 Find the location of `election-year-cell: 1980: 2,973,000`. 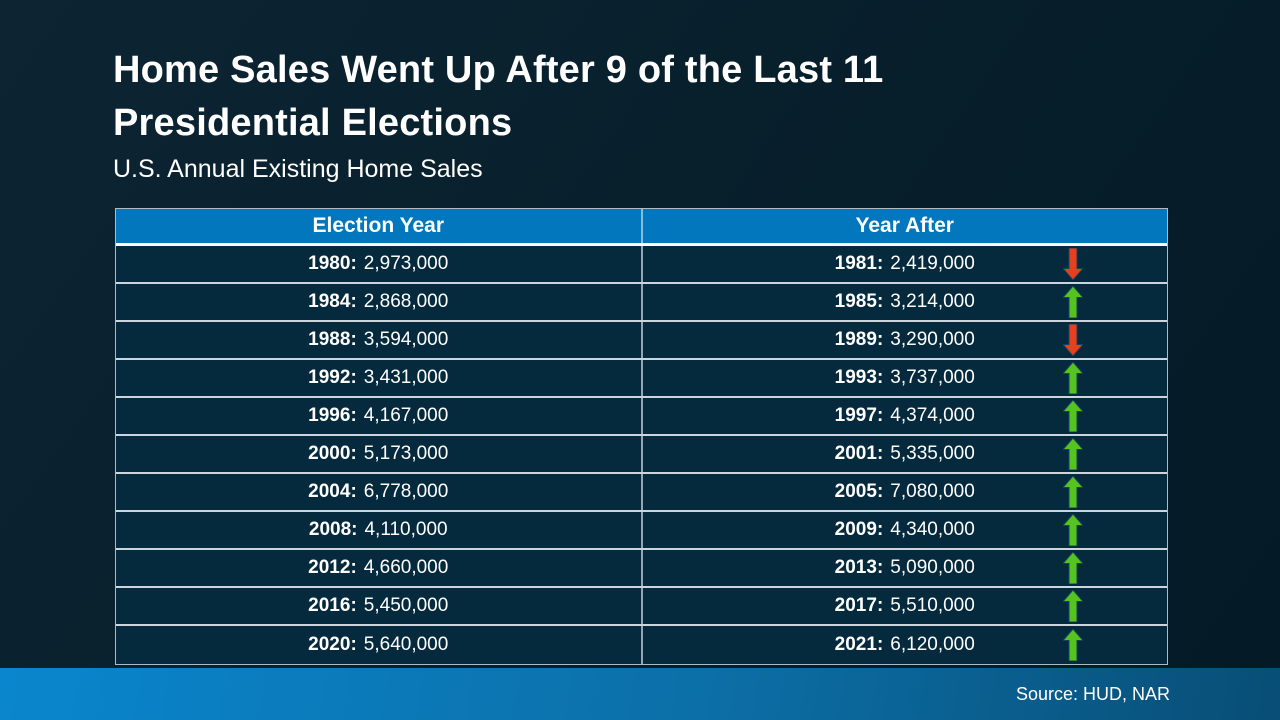

election-year-cell: 1980: 2,973,000 is located at coordinates (379, 264).